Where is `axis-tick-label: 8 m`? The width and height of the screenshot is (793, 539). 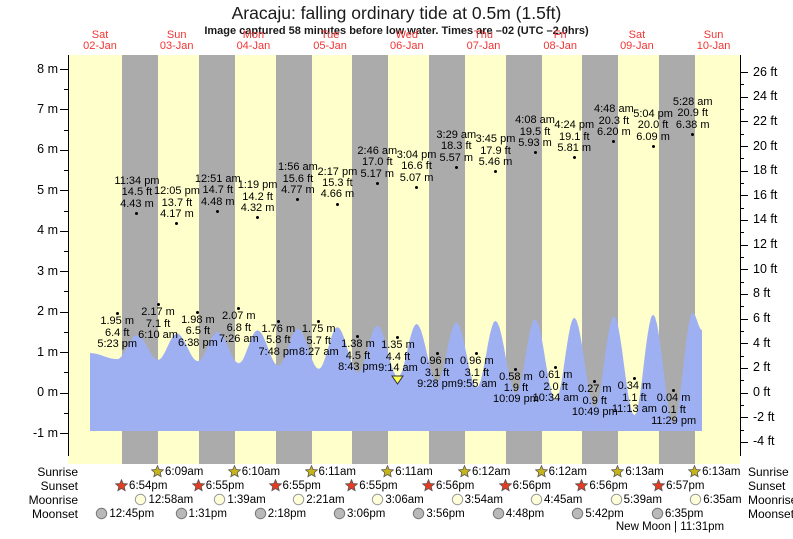 axis-tick-label: 8 m is located at coordinates (47, 68).